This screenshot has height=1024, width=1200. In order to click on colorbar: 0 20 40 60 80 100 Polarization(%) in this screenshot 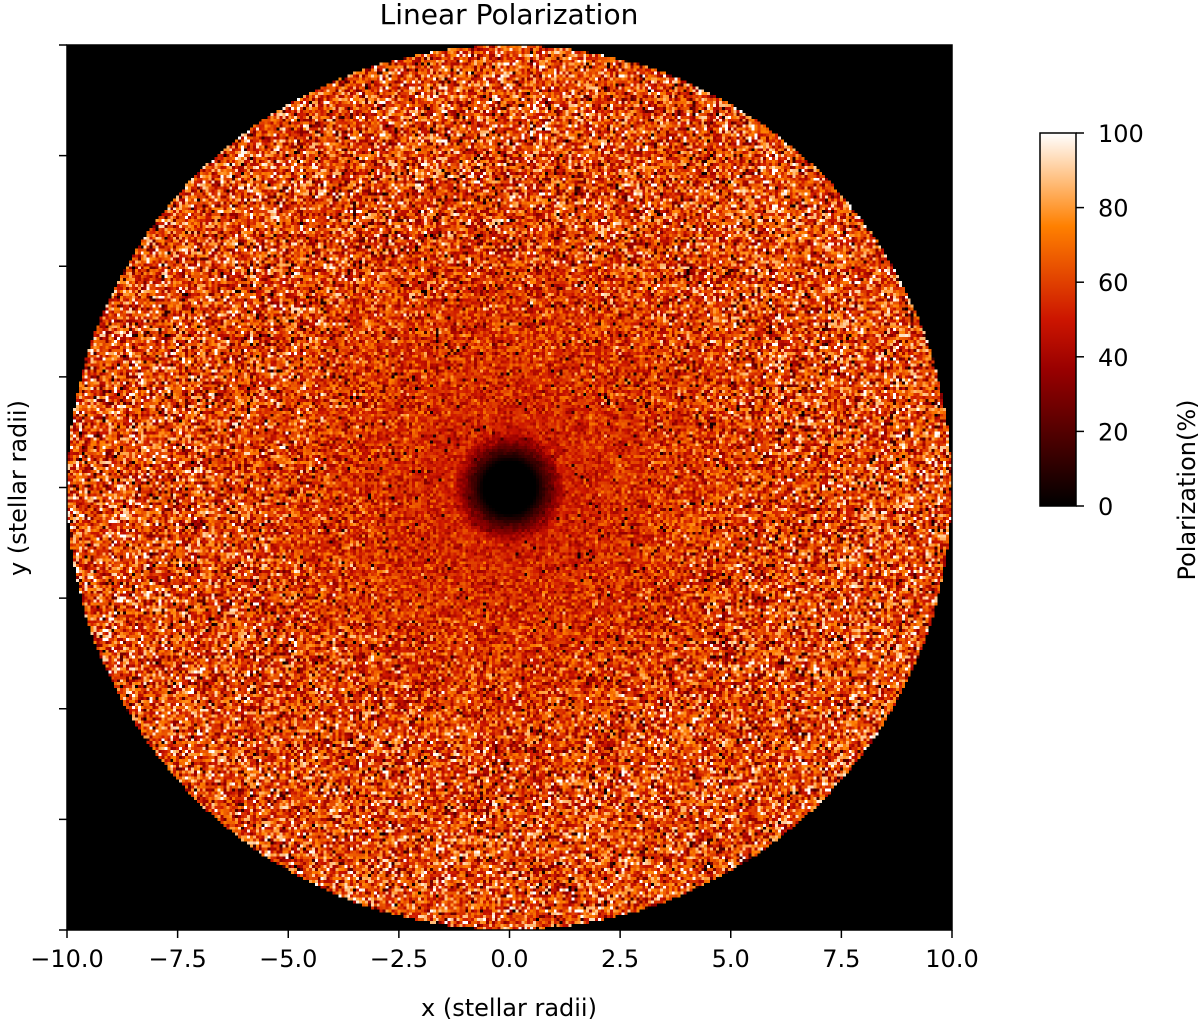, I will do `click(1119, 350)`.